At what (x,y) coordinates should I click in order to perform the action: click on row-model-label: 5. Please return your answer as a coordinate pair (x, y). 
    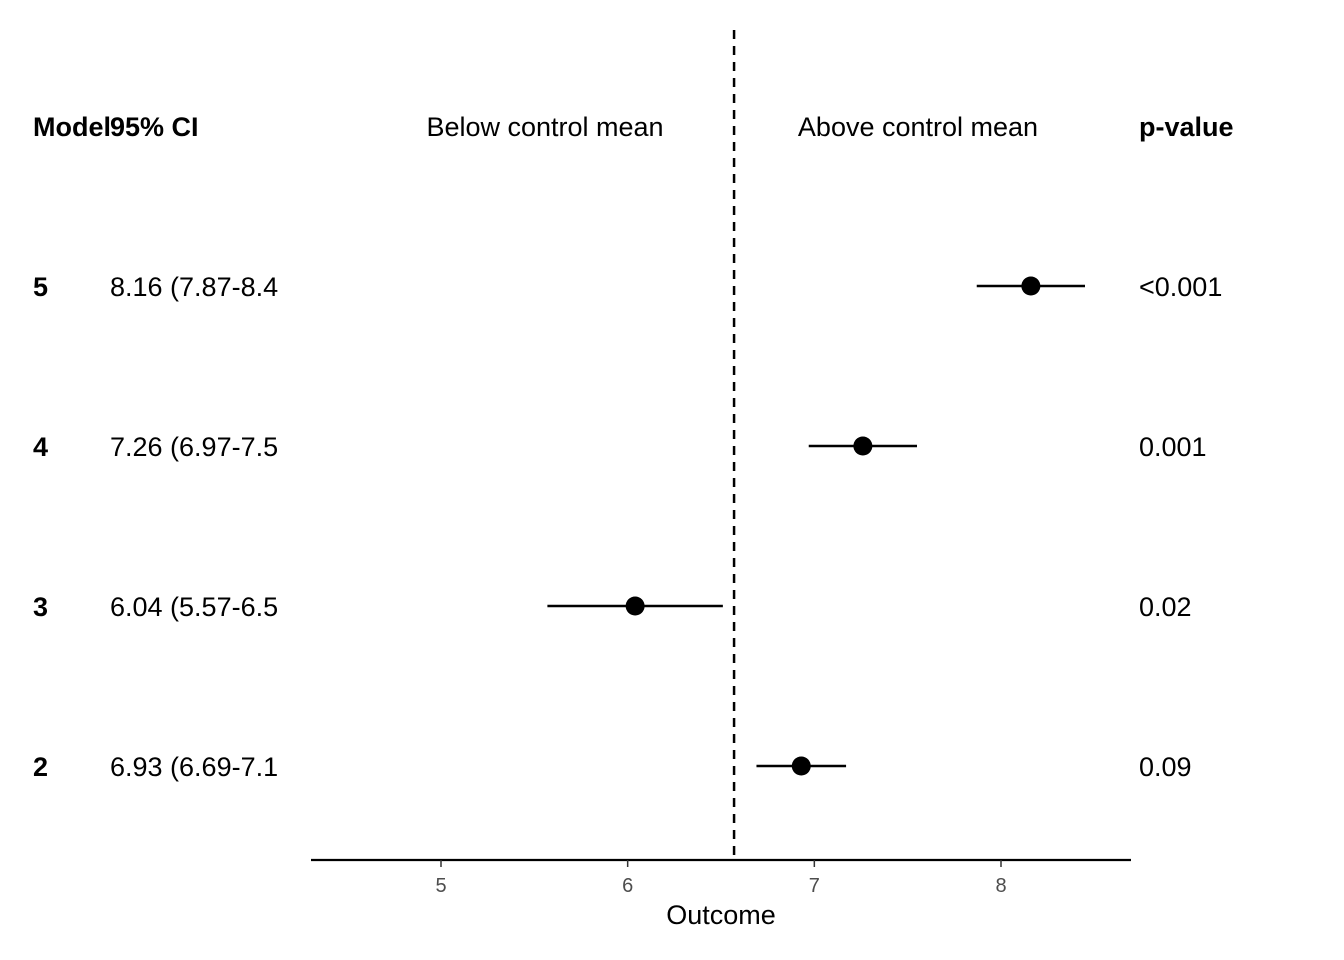
    Looking at the image, I should click on (40, 287).